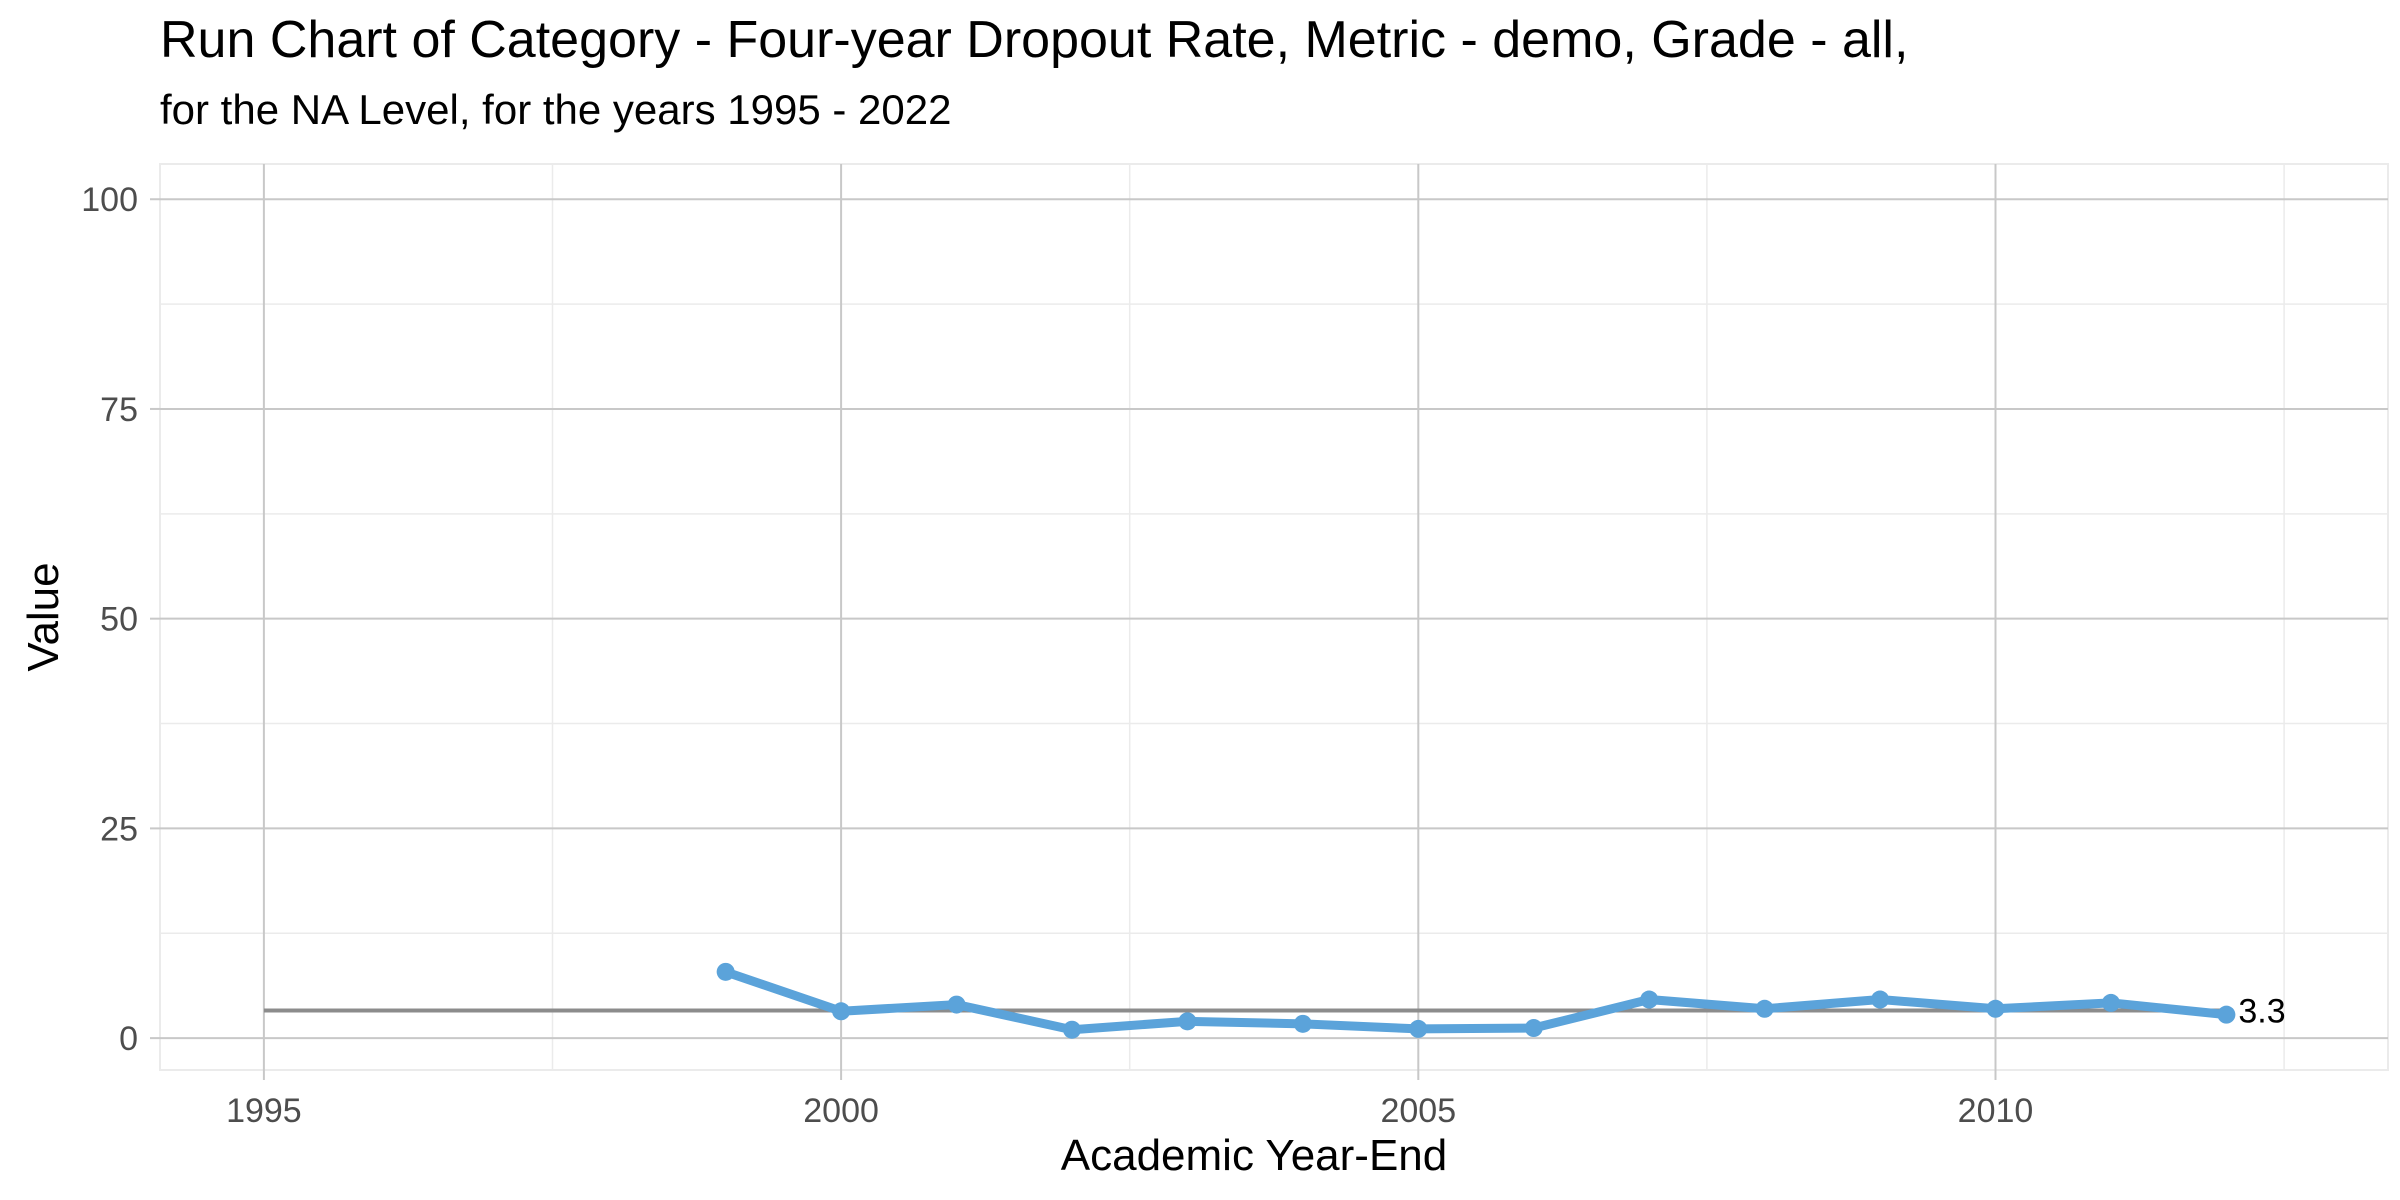 The image size is (2400, 1200). What do you see at coordinates (119, 829) in the screenshot?
I see `y-tick-label: 25` at bounding box center [119, 829].